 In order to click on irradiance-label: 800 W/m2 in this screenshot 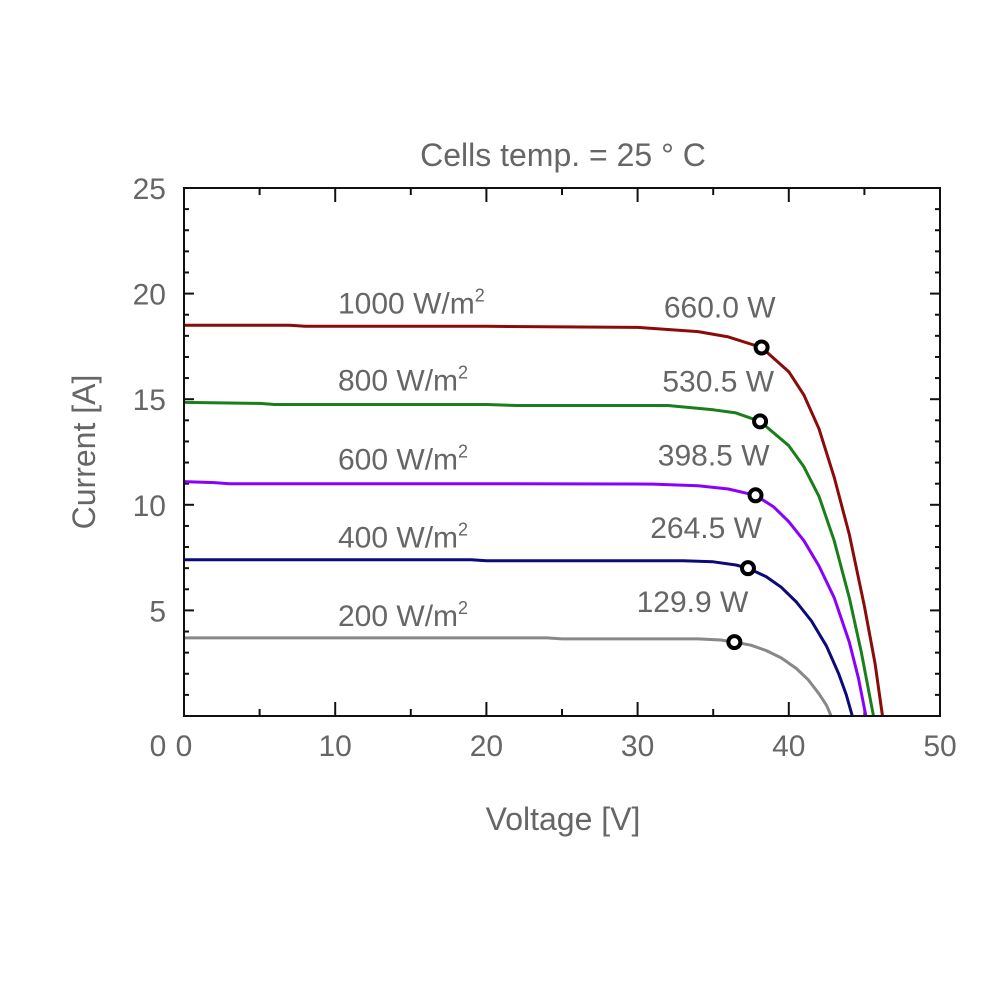, I will do `click(403, 379)`.